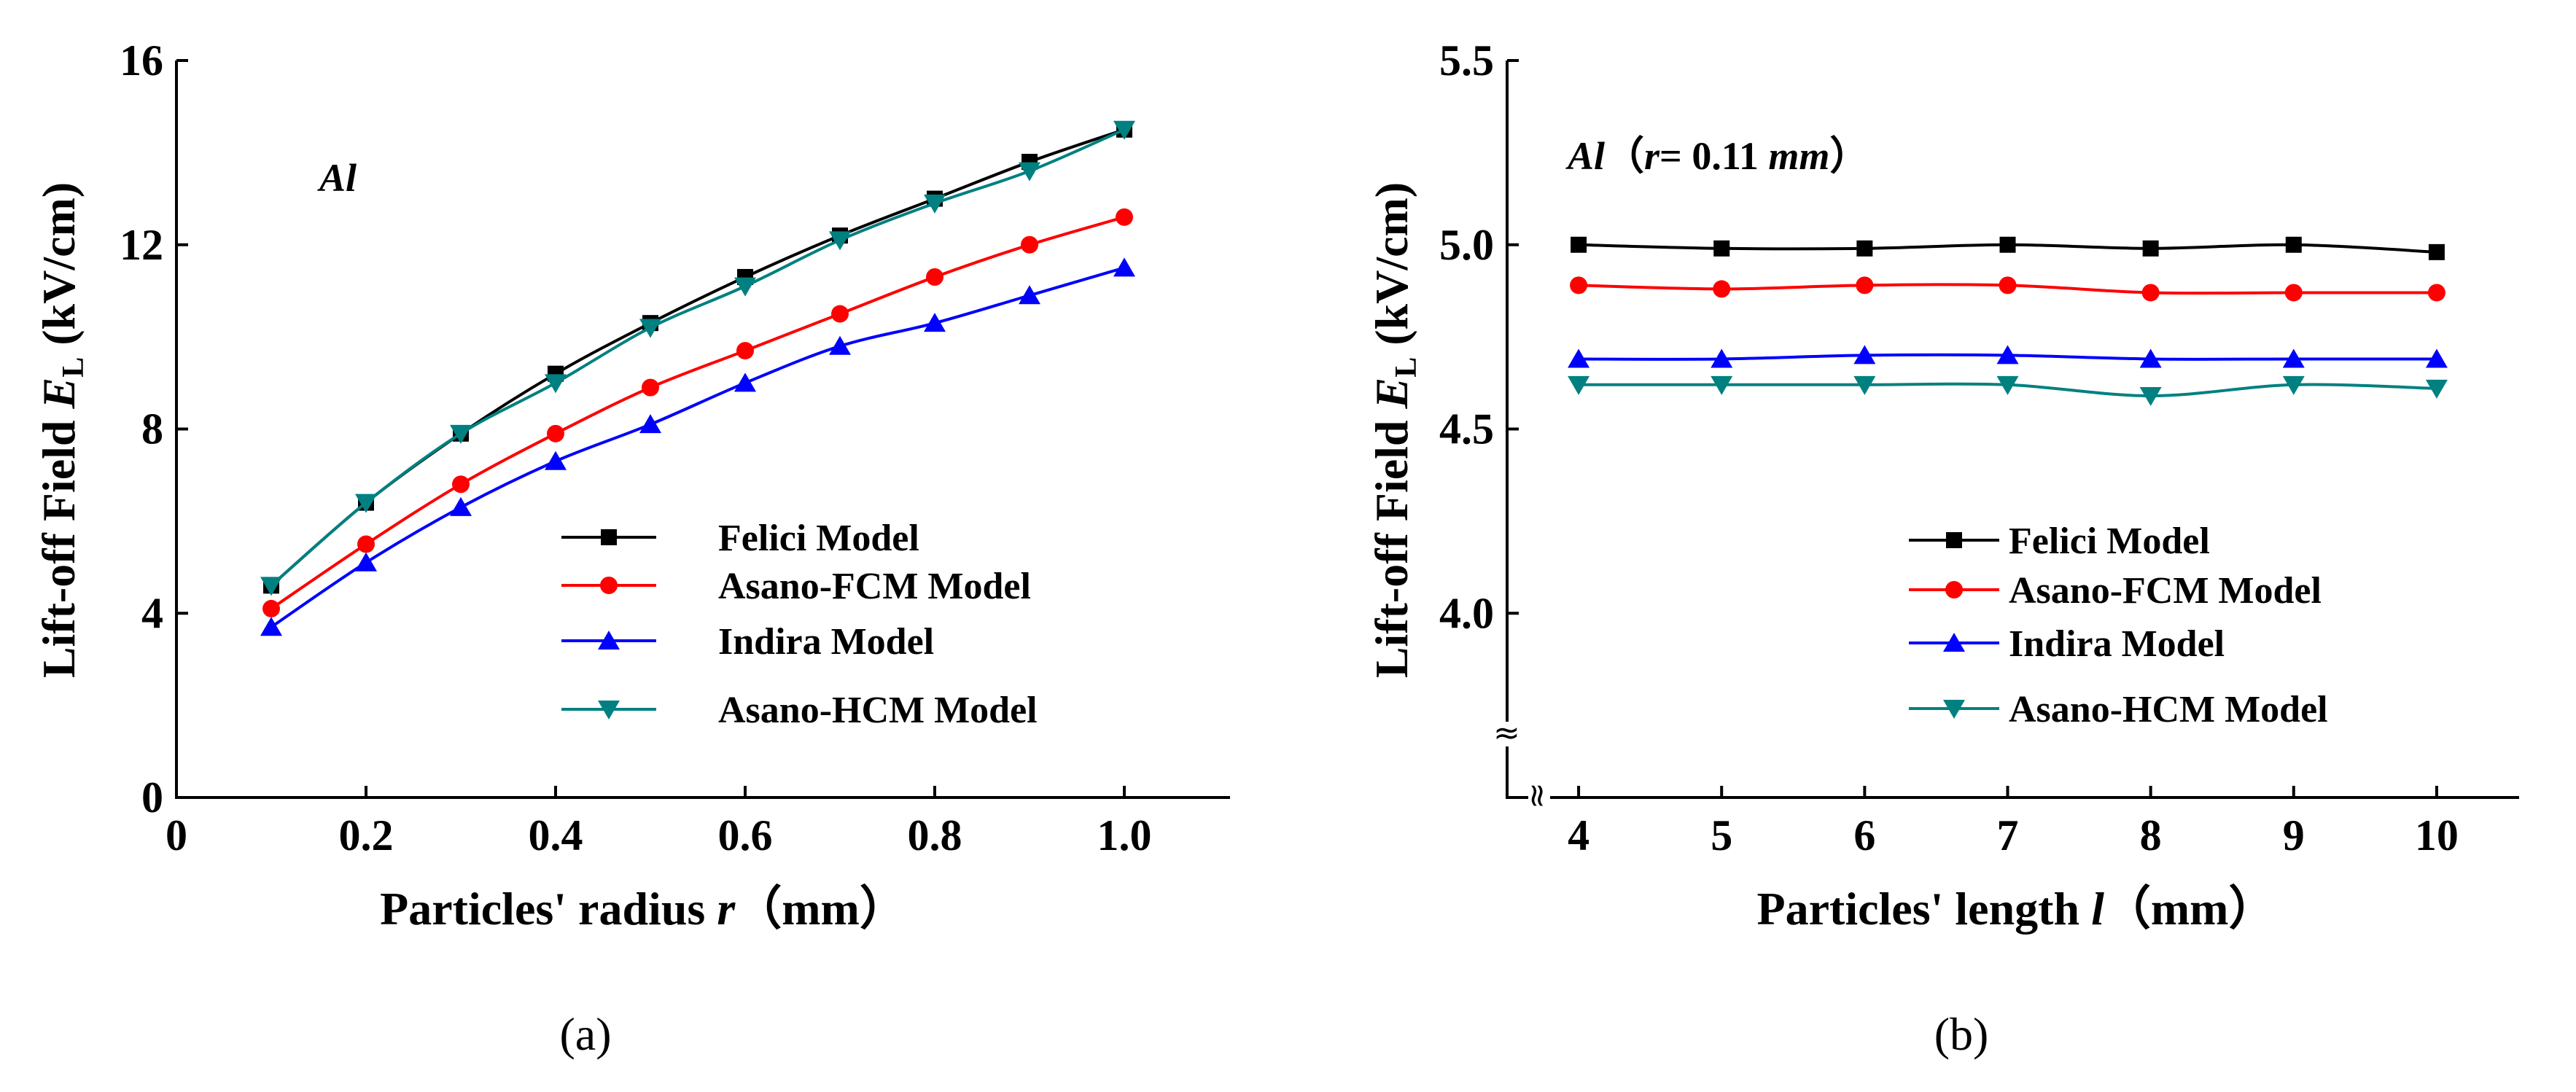 The height and width of the screenshot is (1092, 2576). Describe the element at coordinates (2109, 541) in the screenshot. I see `legend-b-felici-label: Felici Model` at that location.